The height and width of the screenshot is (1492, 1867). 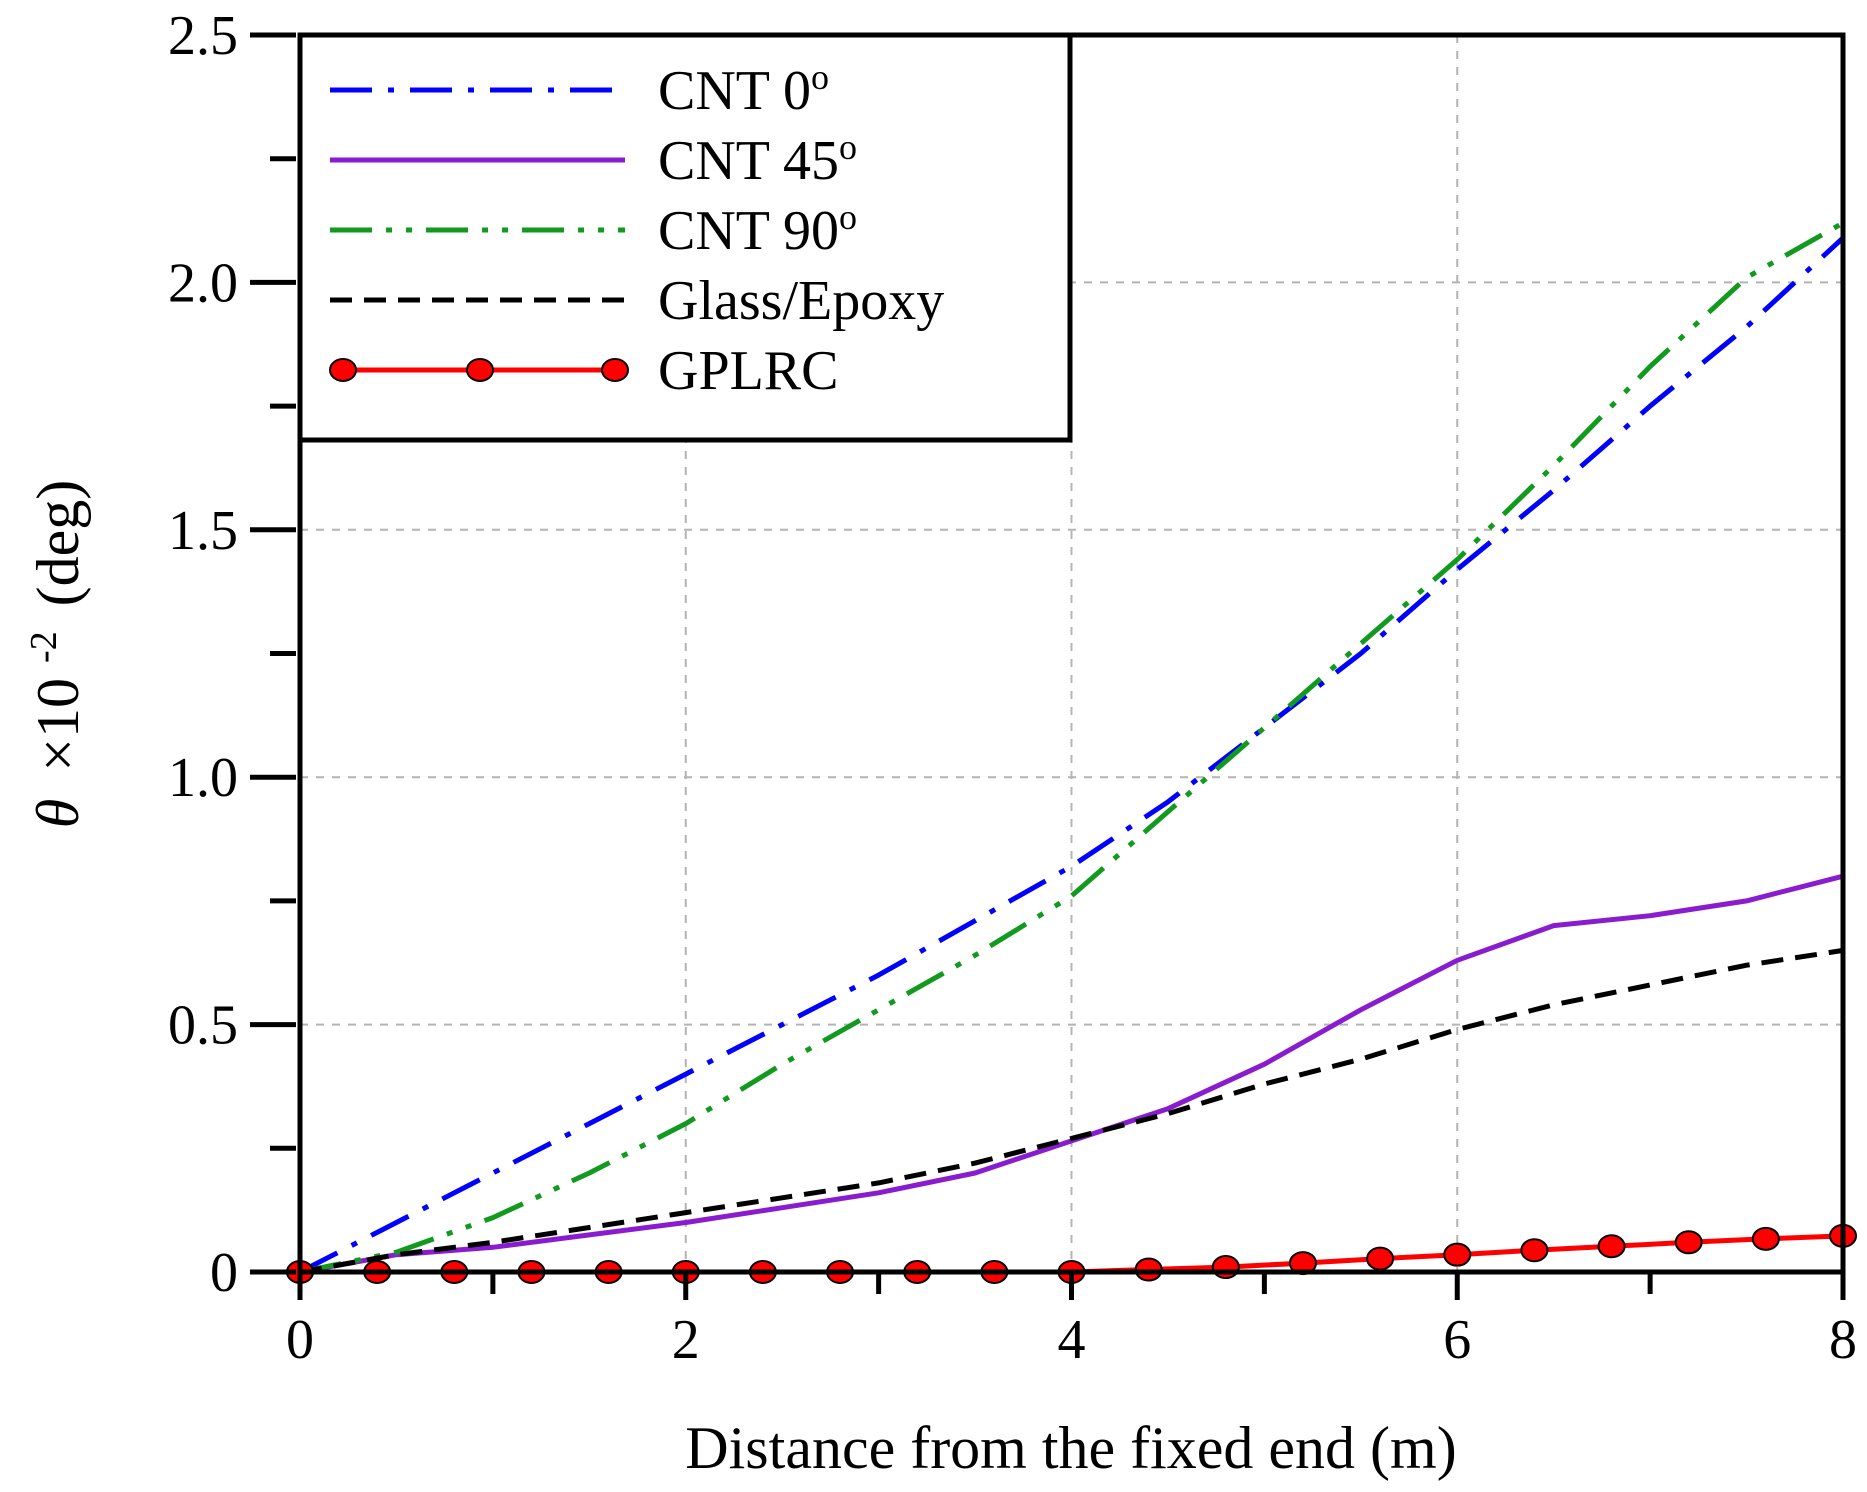 What do you see at coordinates (757, 159) in the screenshot?
I see `legend-label: CNT 45o` at bounding box center [757, 159].